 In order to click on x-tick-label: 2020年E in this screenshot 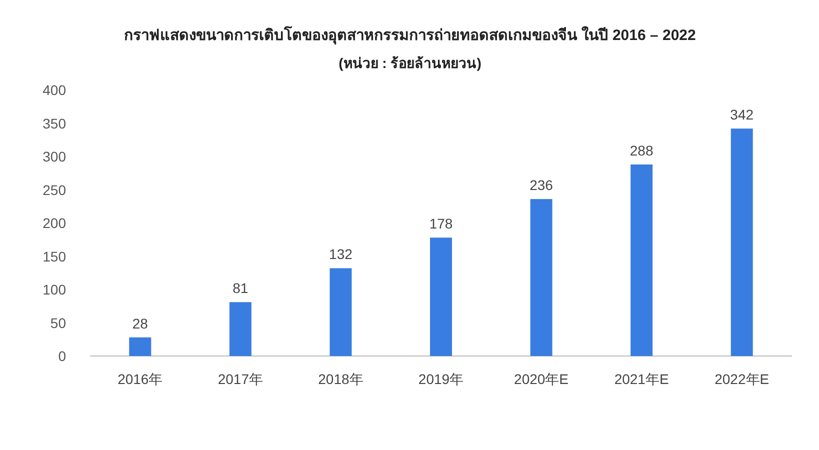, I will do `click(541, 379)`.